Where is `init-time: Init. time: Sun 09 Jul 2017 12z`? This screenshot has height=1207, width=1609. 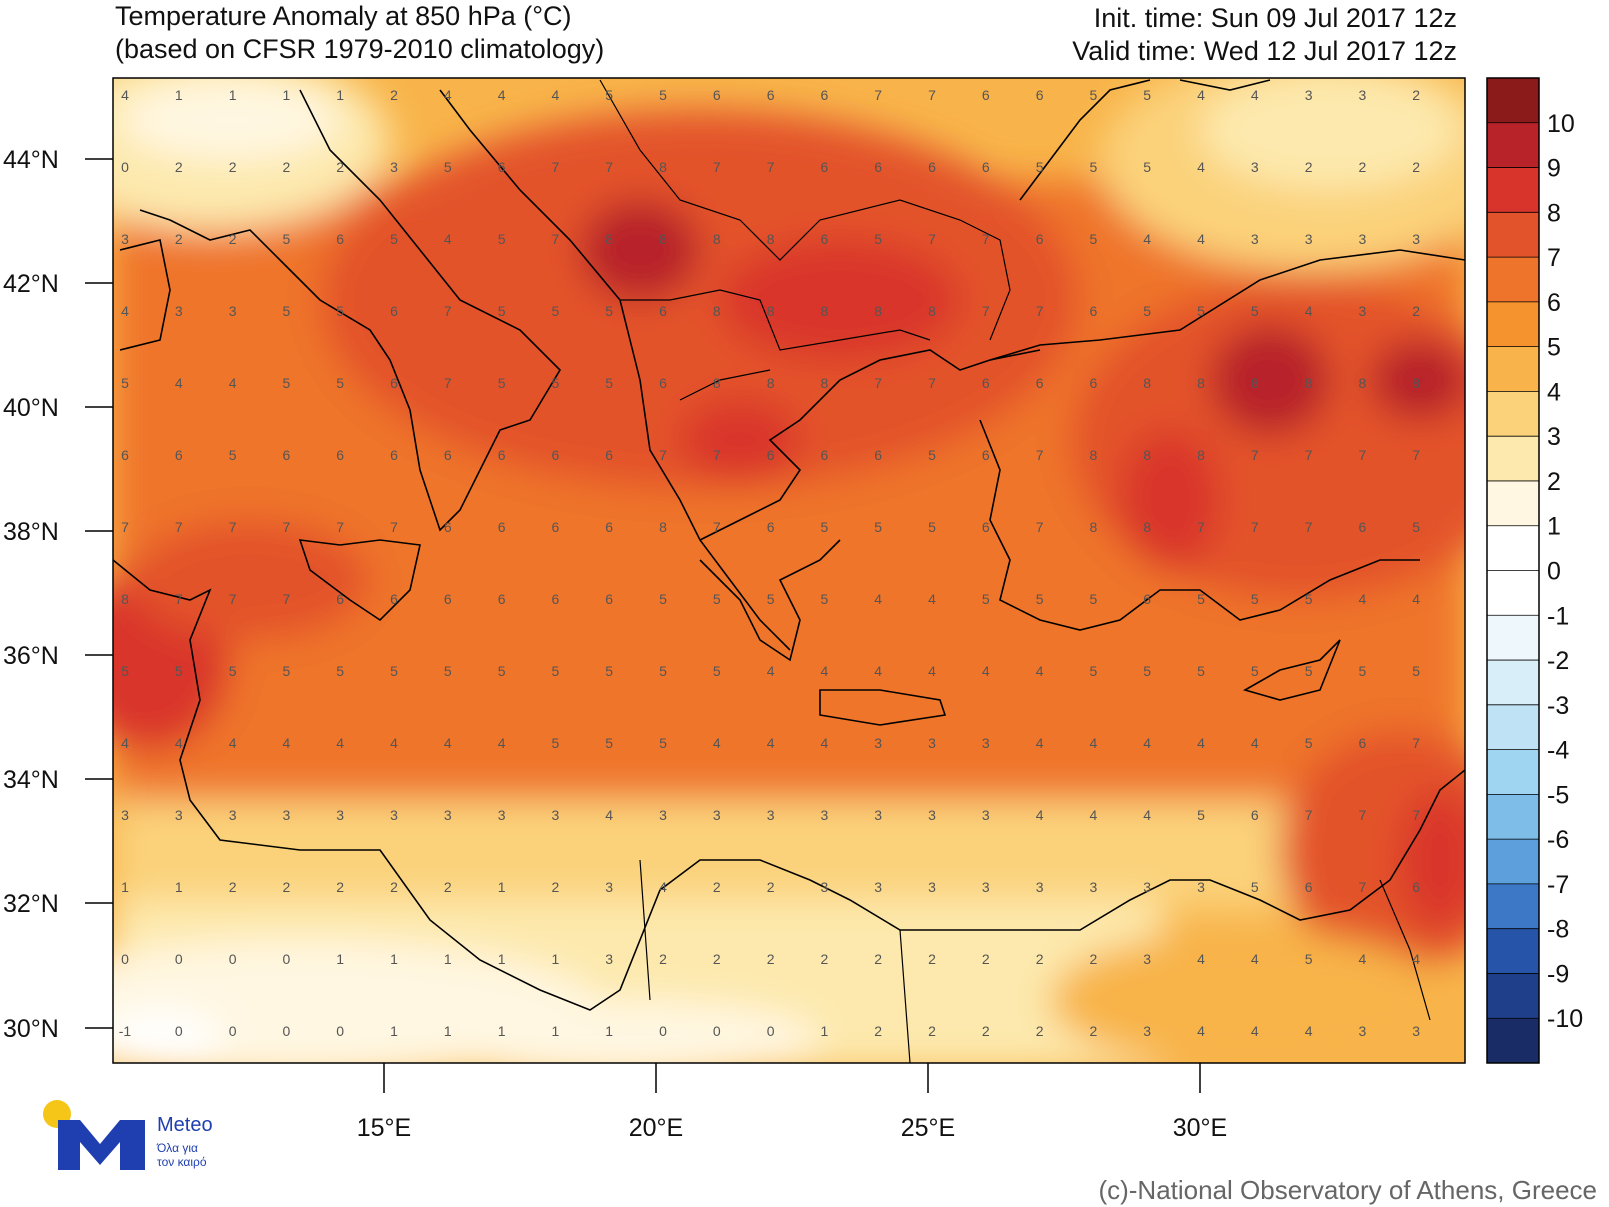
init-time: Init. time: Sun 09 Jul 2017 12z is located at coordinates (1275, 18).